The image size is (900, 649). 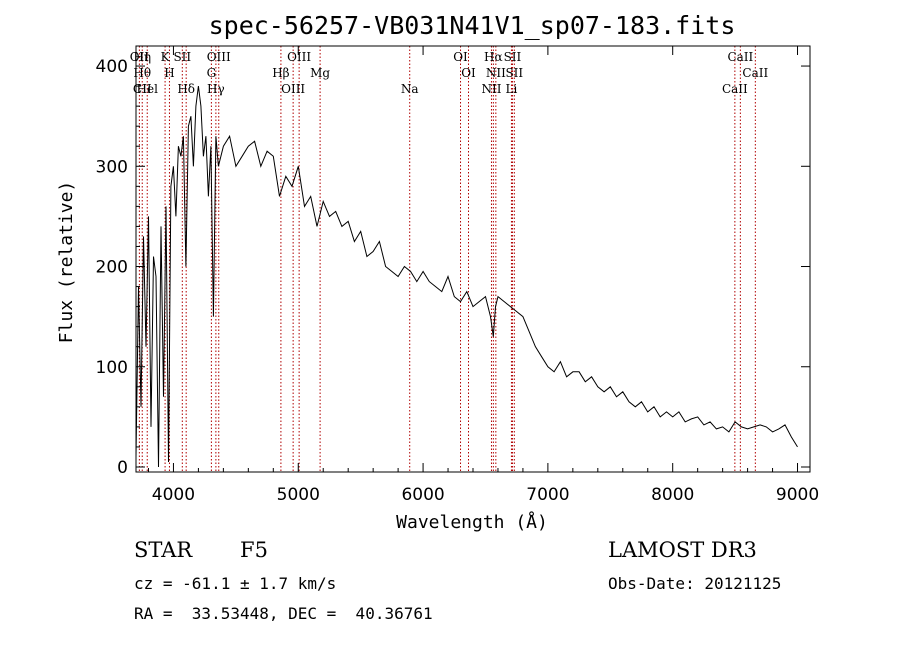 I want to click on line-marker-label: Hθ, so click(x=142, y=73).